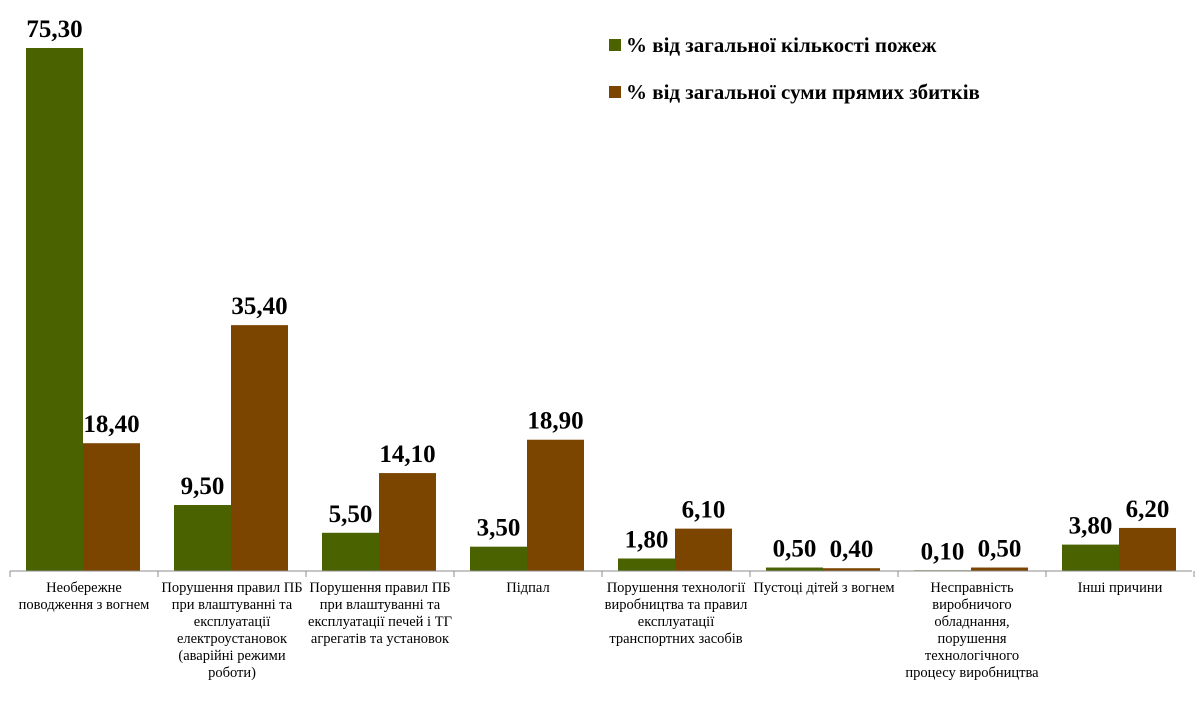 This screenshot has height=722, width=1199. What do you see at coordinates (1120, 588) in the screenshot?
I see `category-label-8: Інші причини` at bounding box center [1120, 588].